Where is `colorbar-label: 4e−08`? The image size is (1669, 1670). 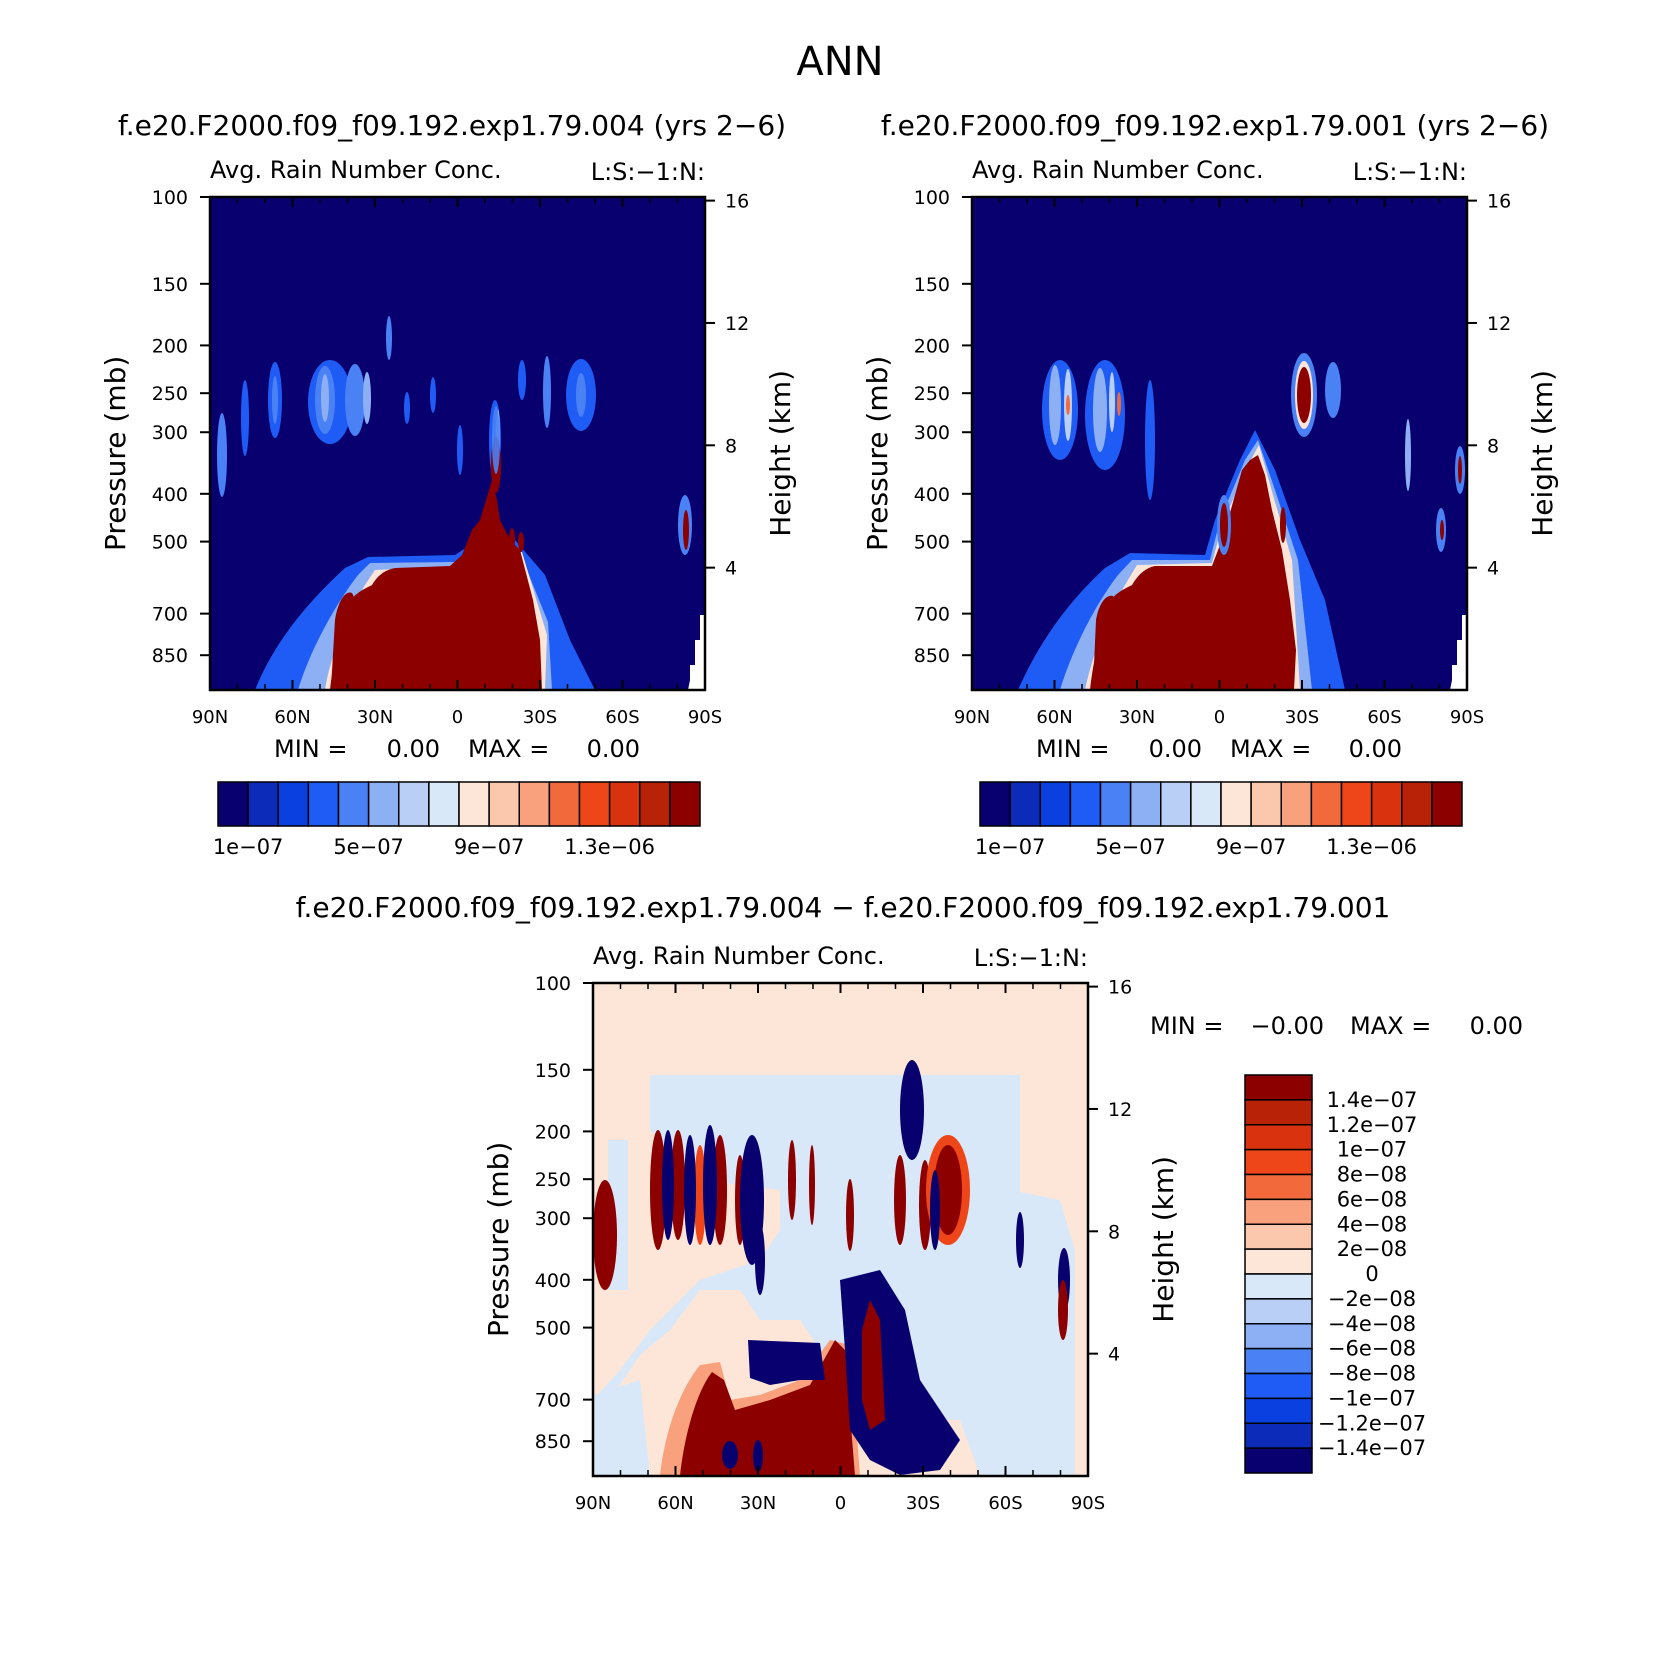 colorbar-label: 4e−08 is located at coordinates (1372, 1224).